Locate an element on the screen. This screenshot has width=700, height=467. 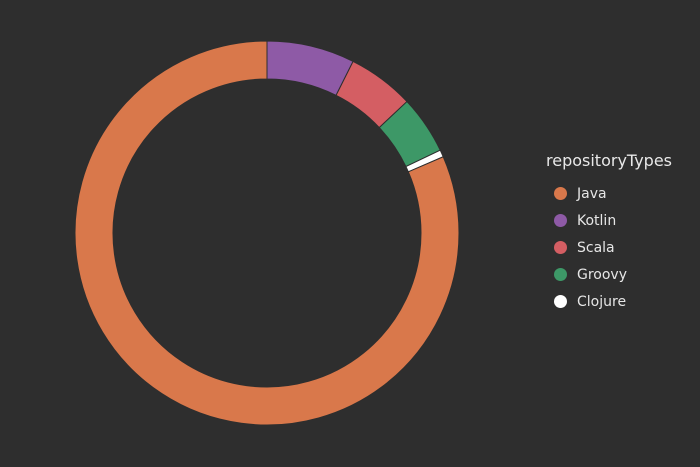
legend-swatch-groovy is located at coordinates (560, 274).